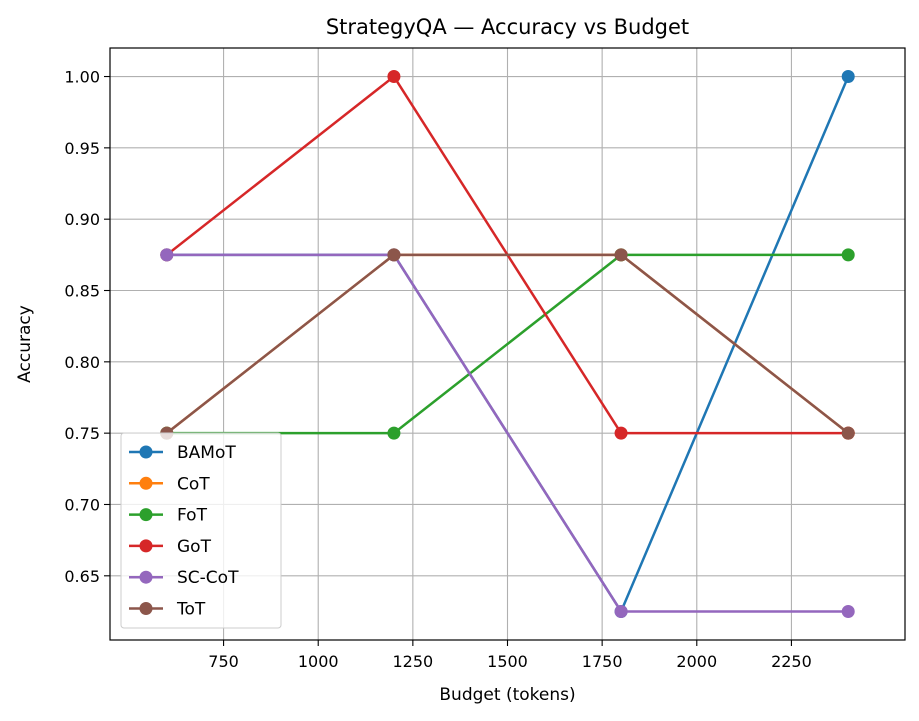 The width and height of the screenshot is (919, 721). I want to click on y-tick-label: 0.75, so click(82, 433).